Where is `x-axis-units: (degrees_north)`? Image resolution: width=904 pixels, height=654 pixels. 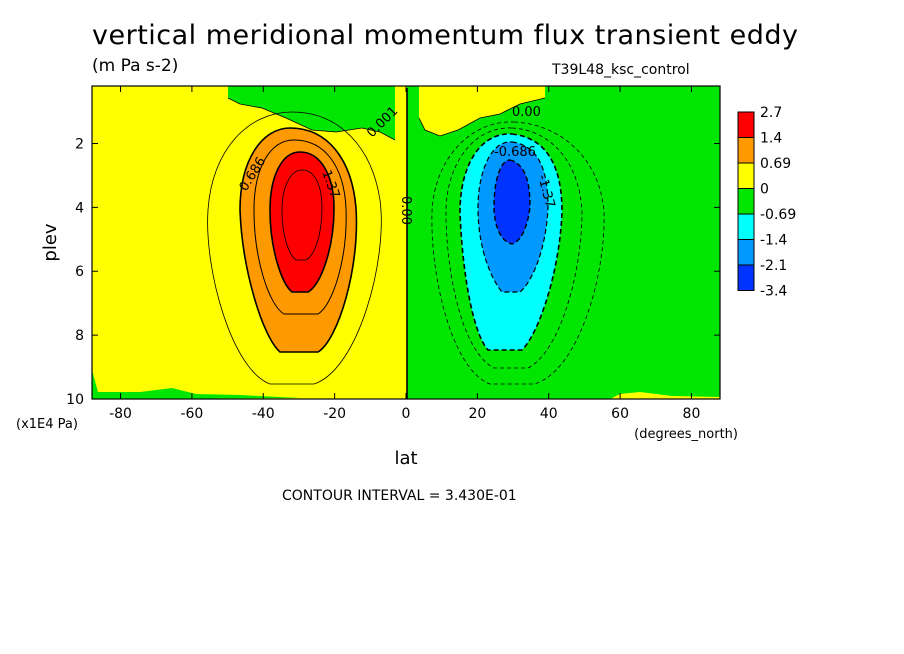
x-axis-units: (degrees_north) is located at coordinates (686, 434).